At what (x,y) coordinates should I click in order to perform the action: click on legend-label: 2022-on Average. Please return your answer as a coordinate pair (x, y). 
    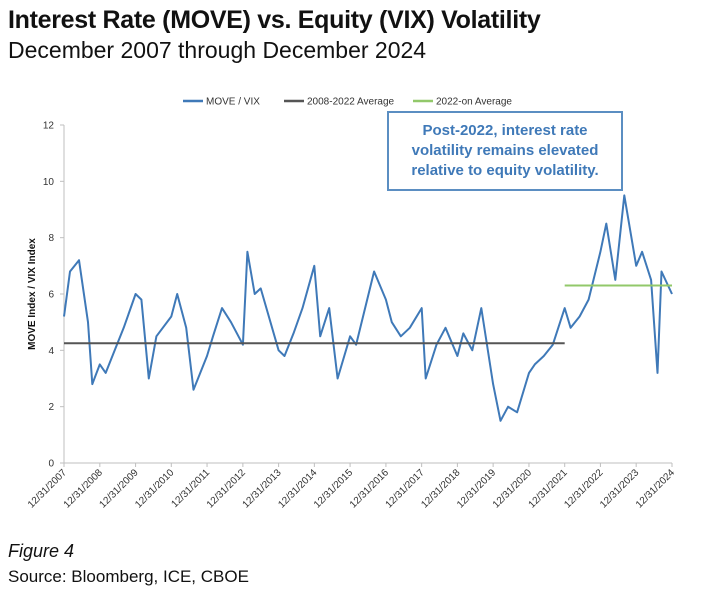
    Looking at the image, I should click on (474, 102).